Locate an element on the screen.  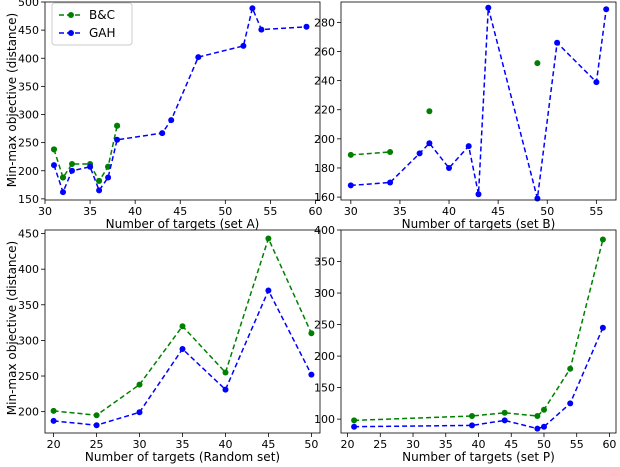
y-tick-label: 150 is located at coordinates (28, 199).